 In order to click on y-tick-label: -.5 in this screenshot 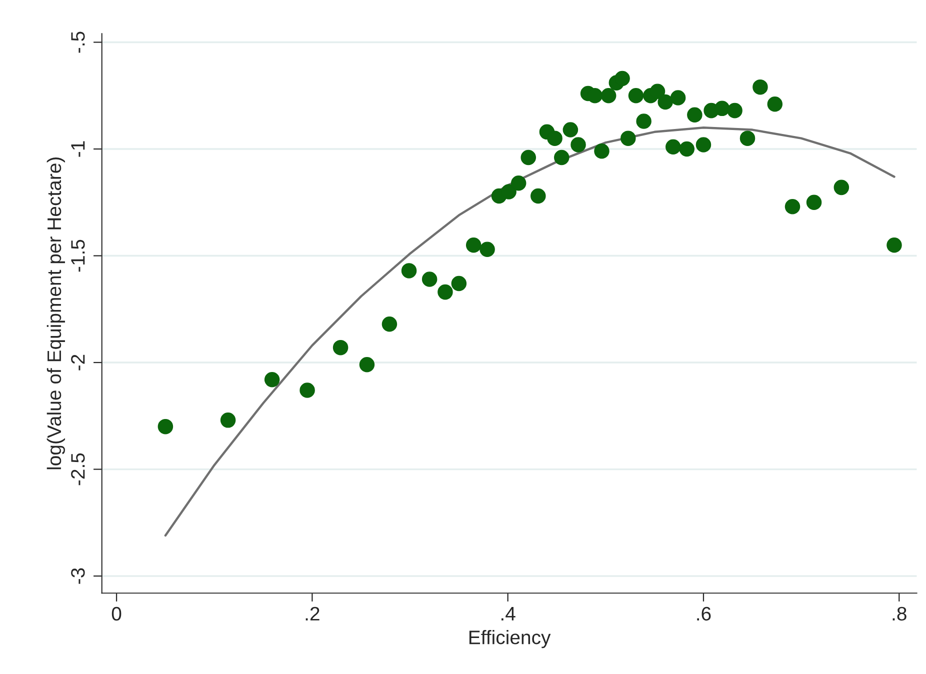, I will do `click(78, 42)`.